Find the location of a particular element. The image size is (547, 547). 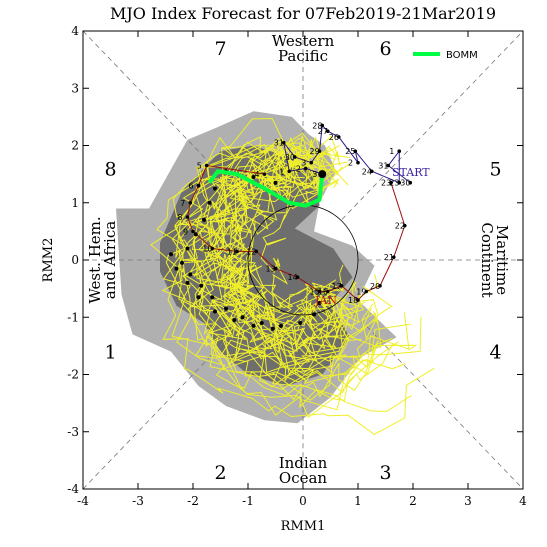

day-label: 23 is located at coordinates (386, 183).